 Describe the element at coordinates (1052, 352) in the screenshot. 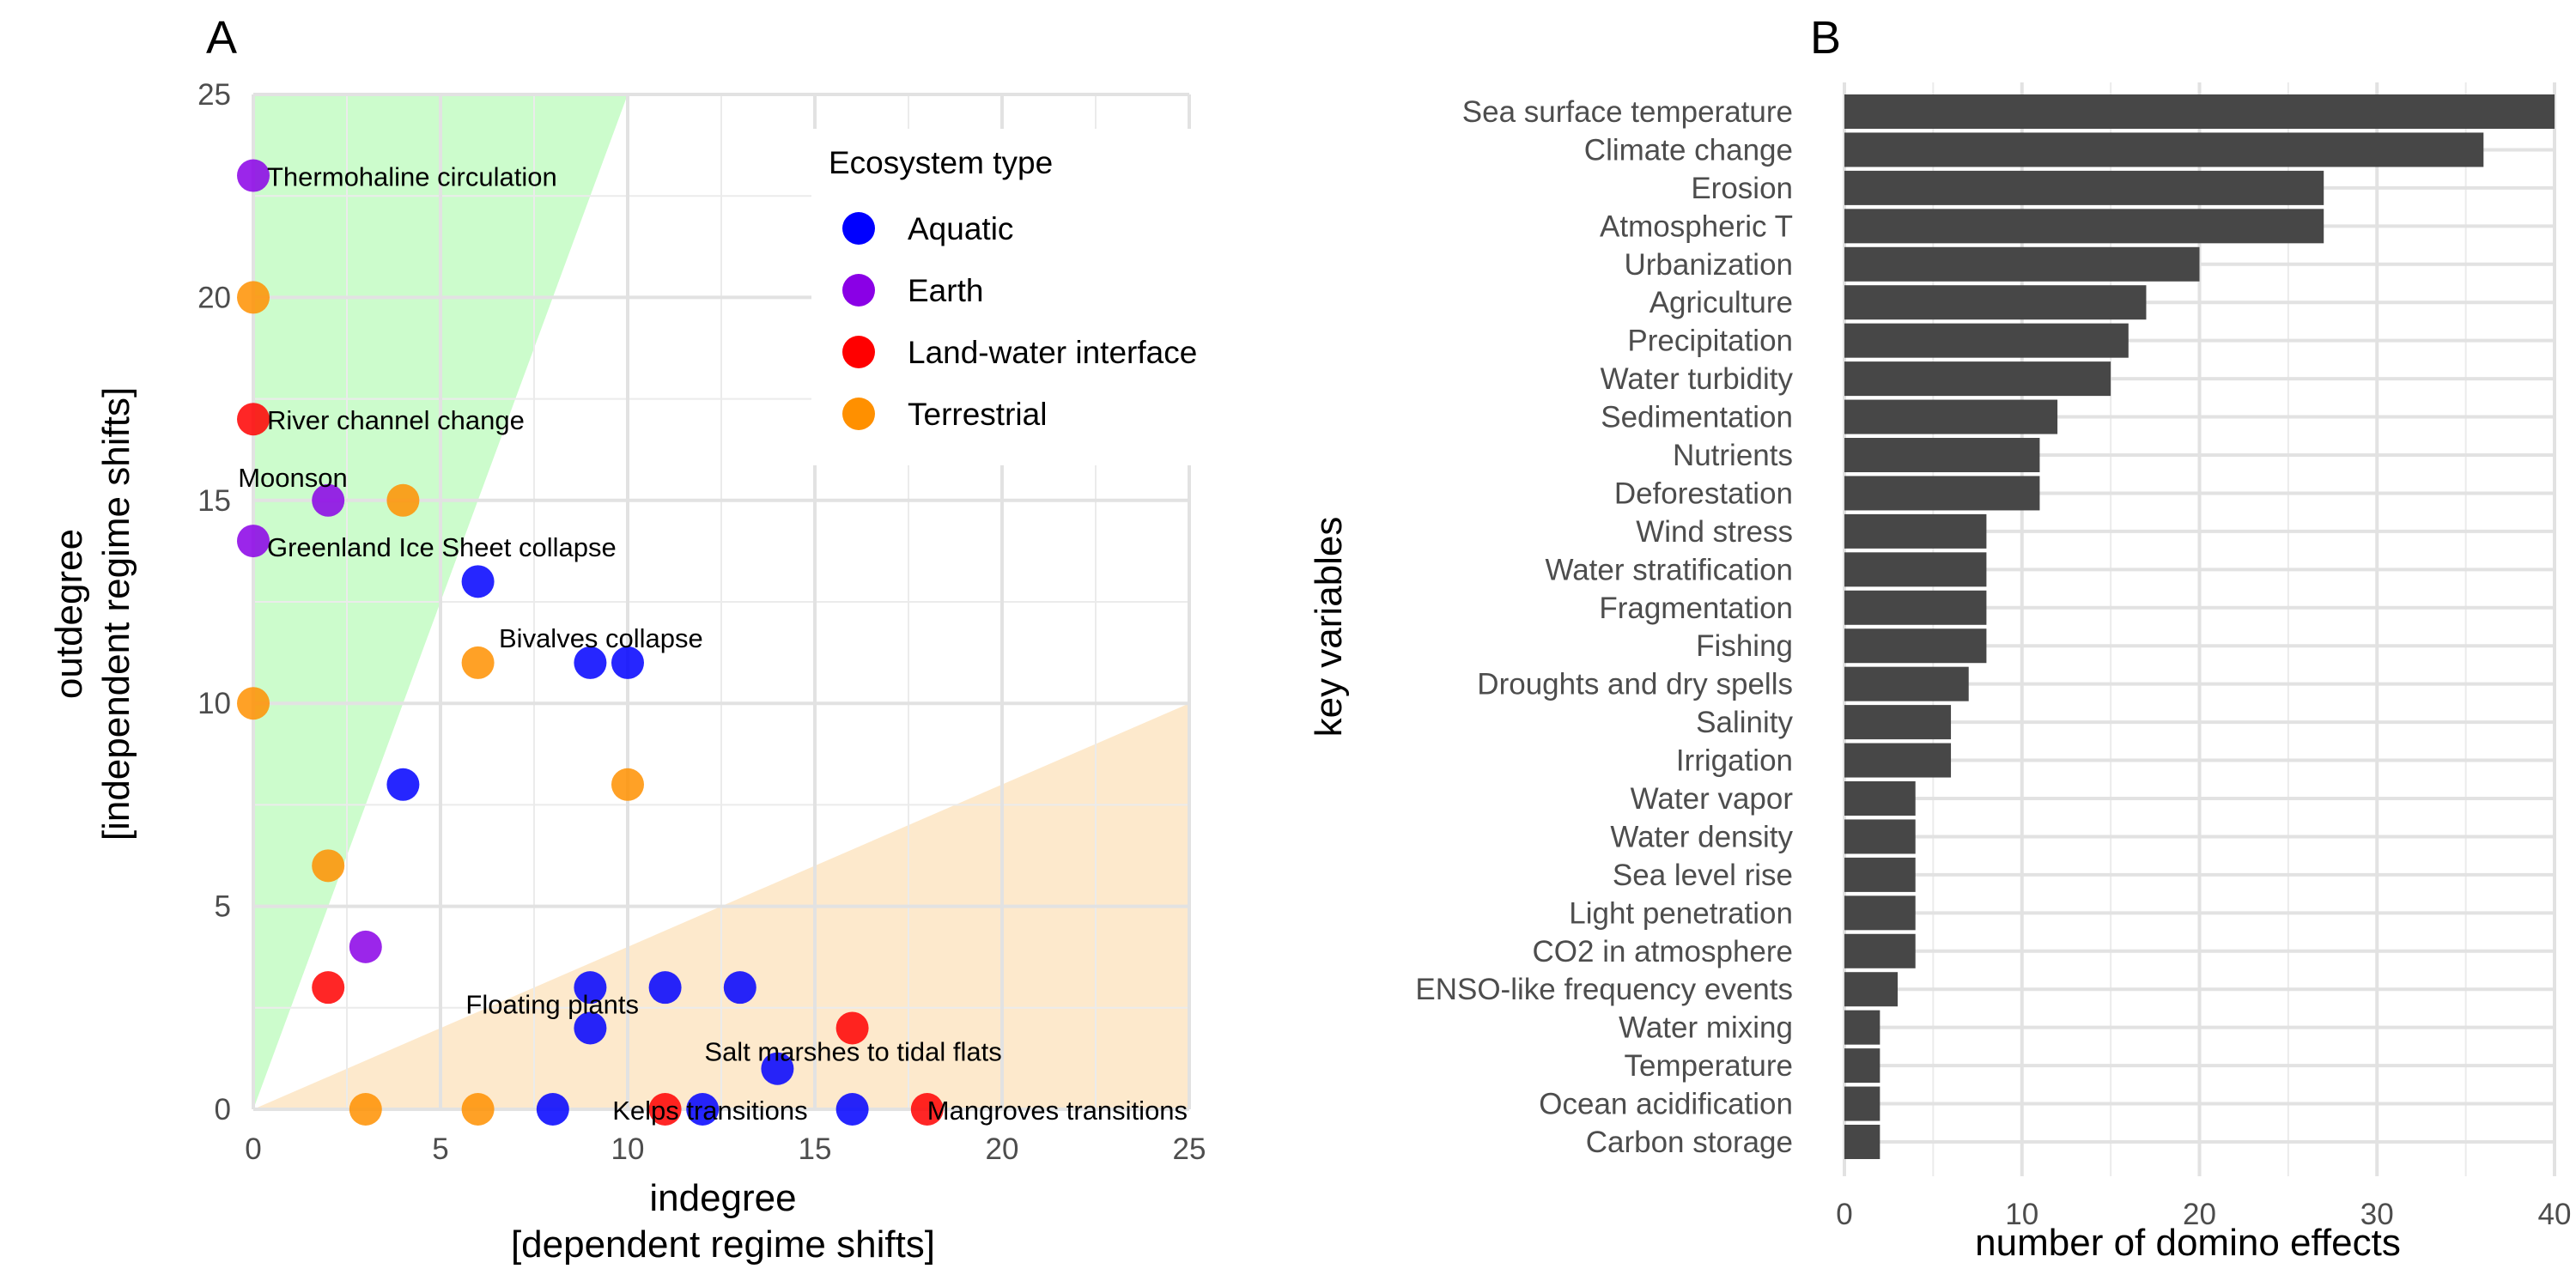

I see `legend-label: Land-water interface` at that location.